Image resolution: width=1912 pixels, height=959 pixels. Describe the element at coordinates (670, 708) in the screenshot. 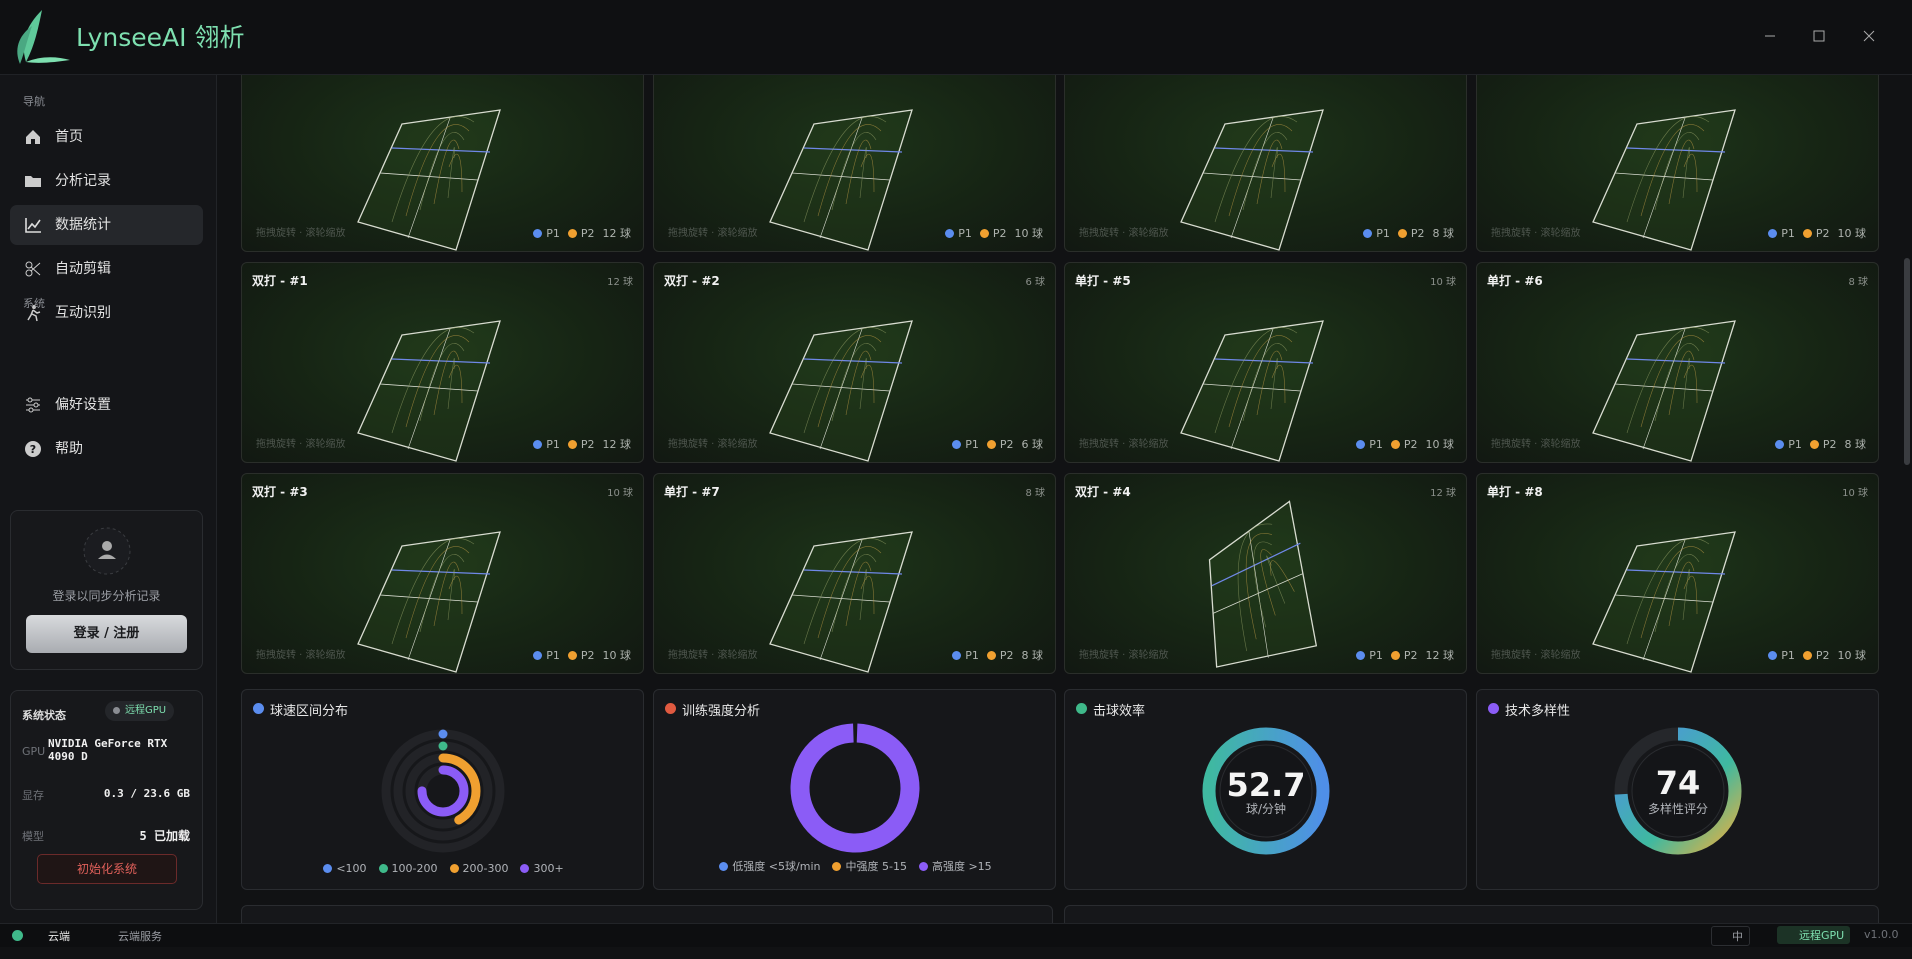

I see `stat-icon` at that location.